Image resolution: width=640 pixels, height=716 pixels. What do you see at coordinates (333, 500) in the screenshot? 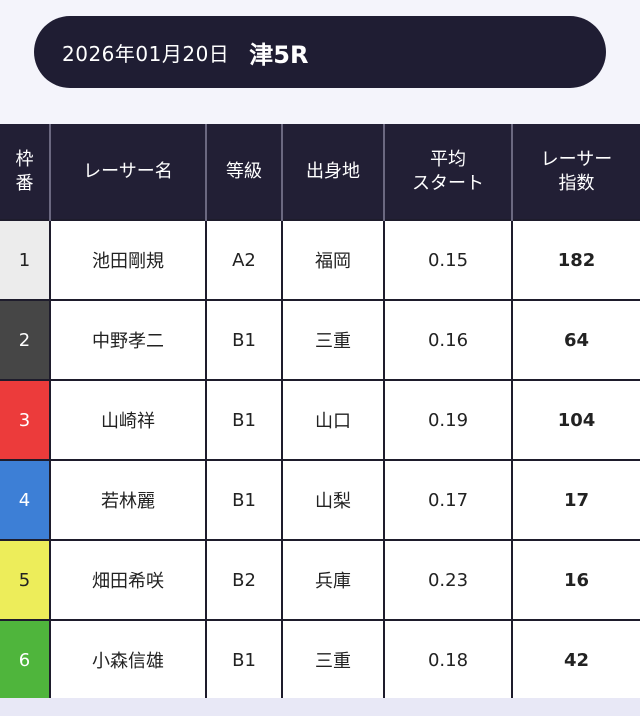
I see `racer-hometown: 山梨` at bounding box center [333, 500].